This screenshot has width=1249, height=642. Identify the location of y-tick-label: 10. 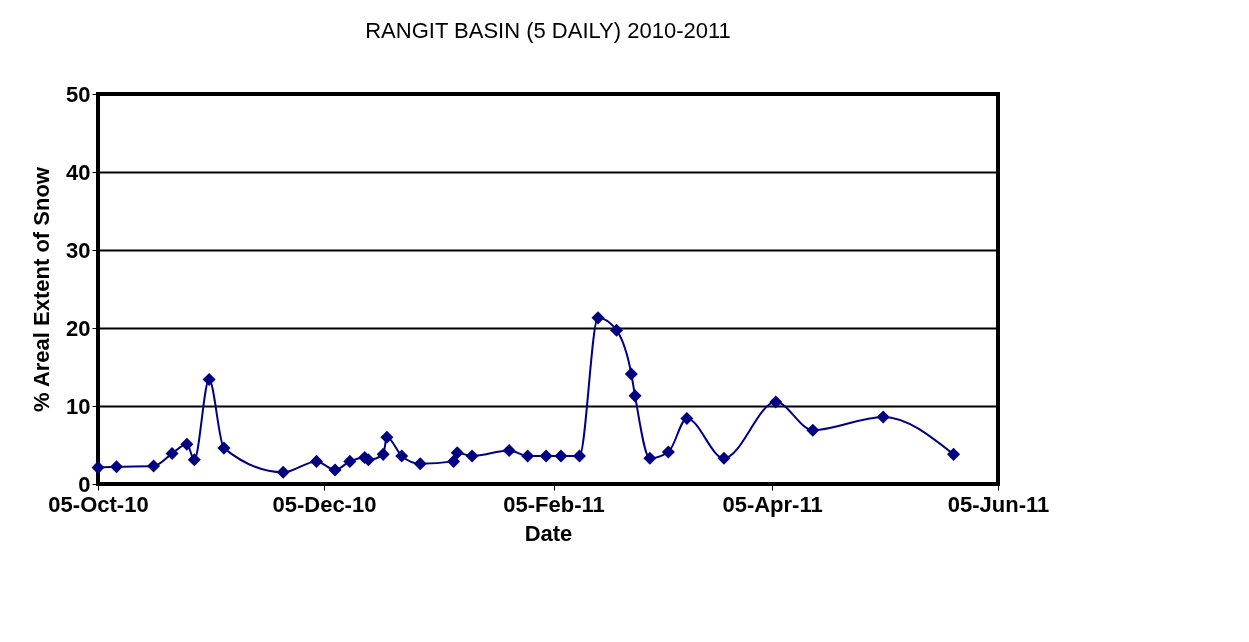
(78, 406).